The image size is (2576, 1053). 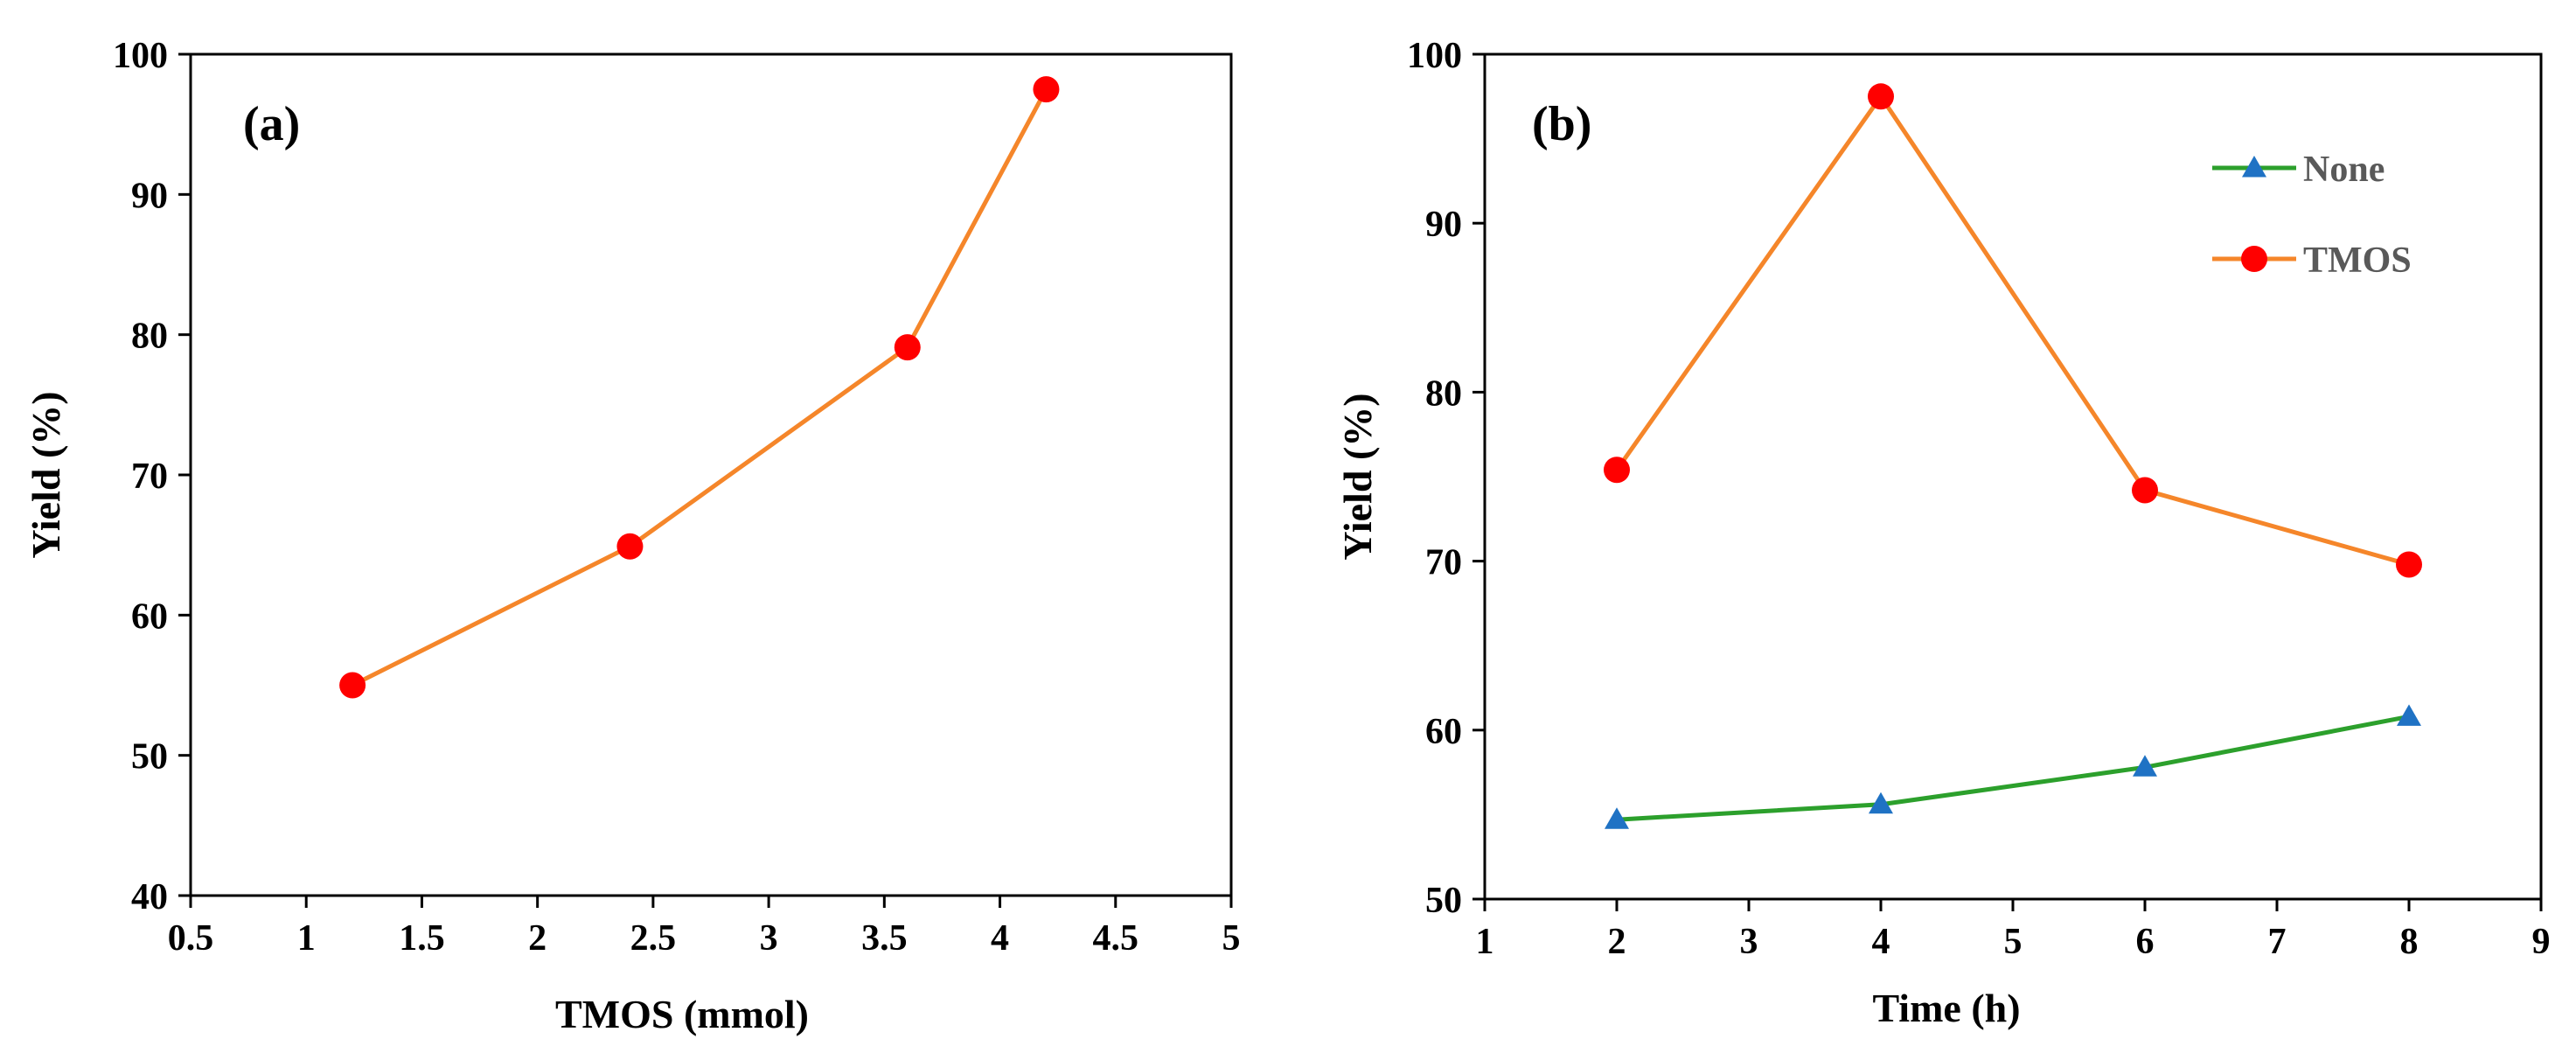 I want to click on y-axis-title-b: Yield (%), so click(x=1357, y=477).